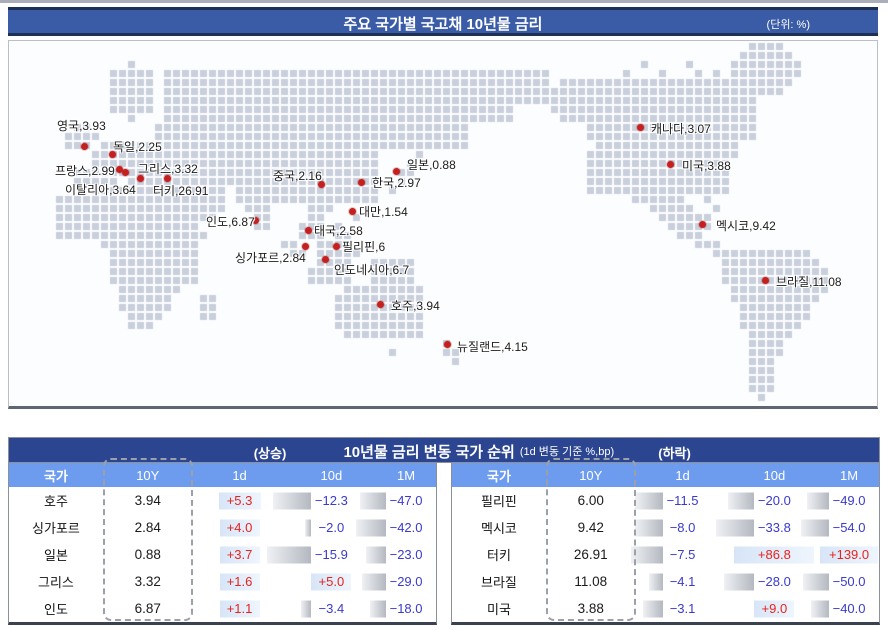 The width and height of the screenshot is (888, 630). I want to click on table-row: 싱가포르 2.84 +4.0 −2.0 −42.0, so click(222, 527).